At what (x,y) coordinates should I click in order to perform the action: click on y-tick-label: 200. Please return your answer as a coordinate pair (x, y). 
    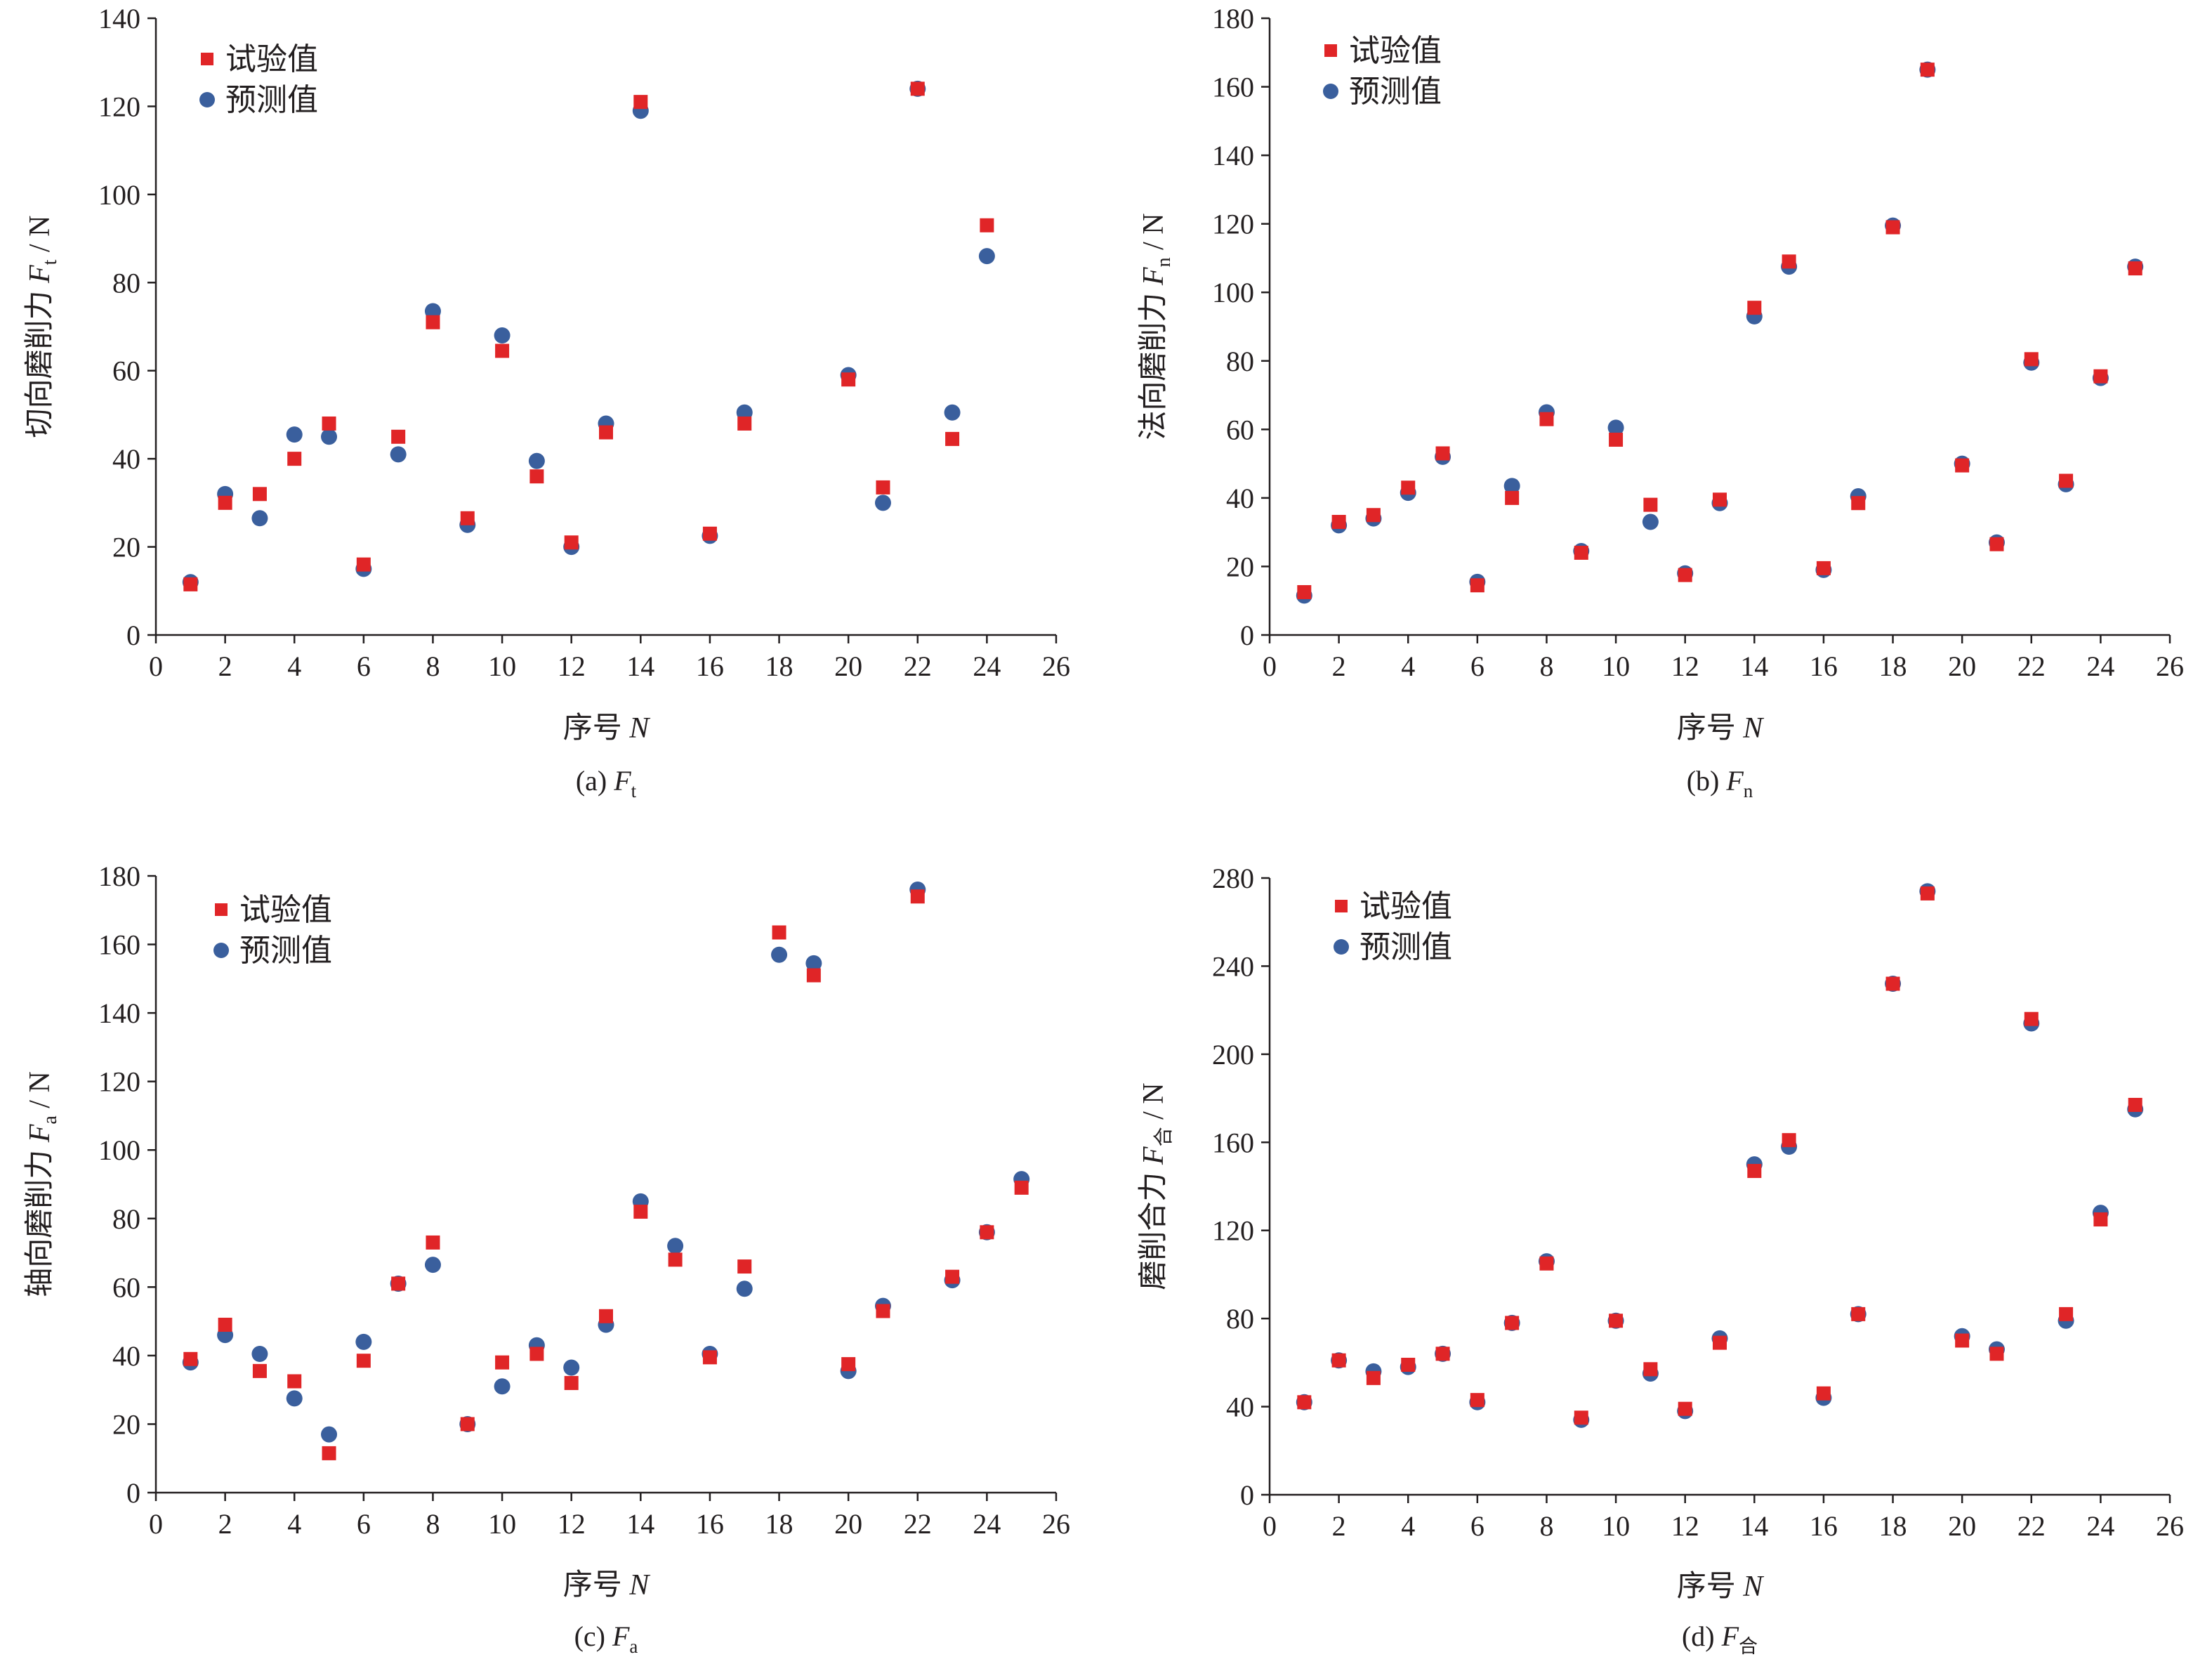
    Looking at the image, I should click on (1233, 1054).